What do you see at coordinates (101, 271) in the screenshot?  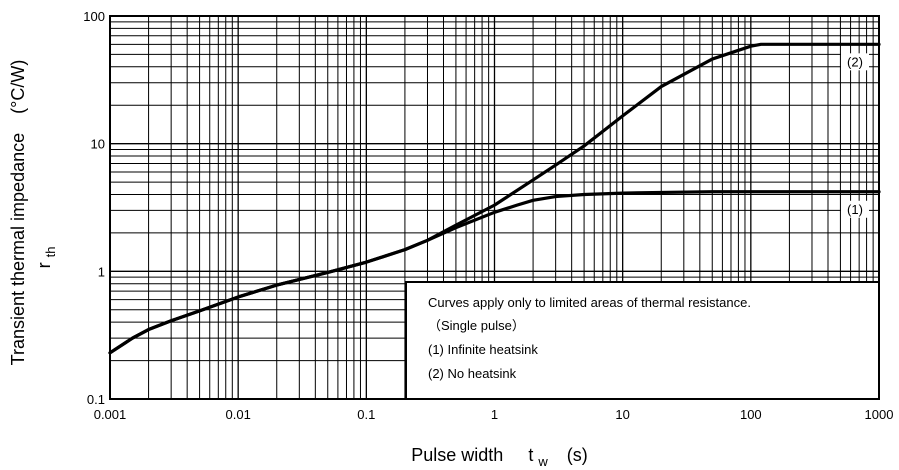 I see `y-tick-label: 1` at bounding box center [101, 271].